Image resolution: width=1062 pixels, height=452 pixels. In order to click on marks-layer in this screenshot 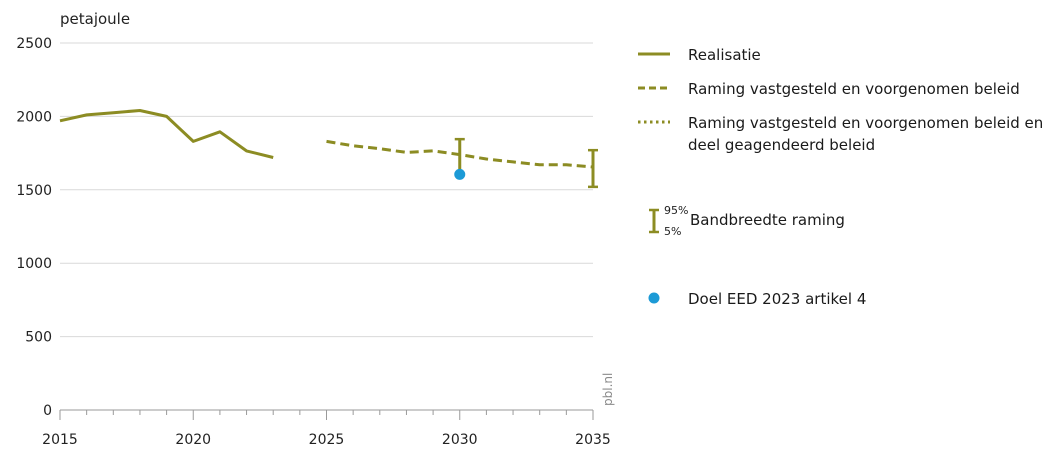, I will do `click(526, 163)`.